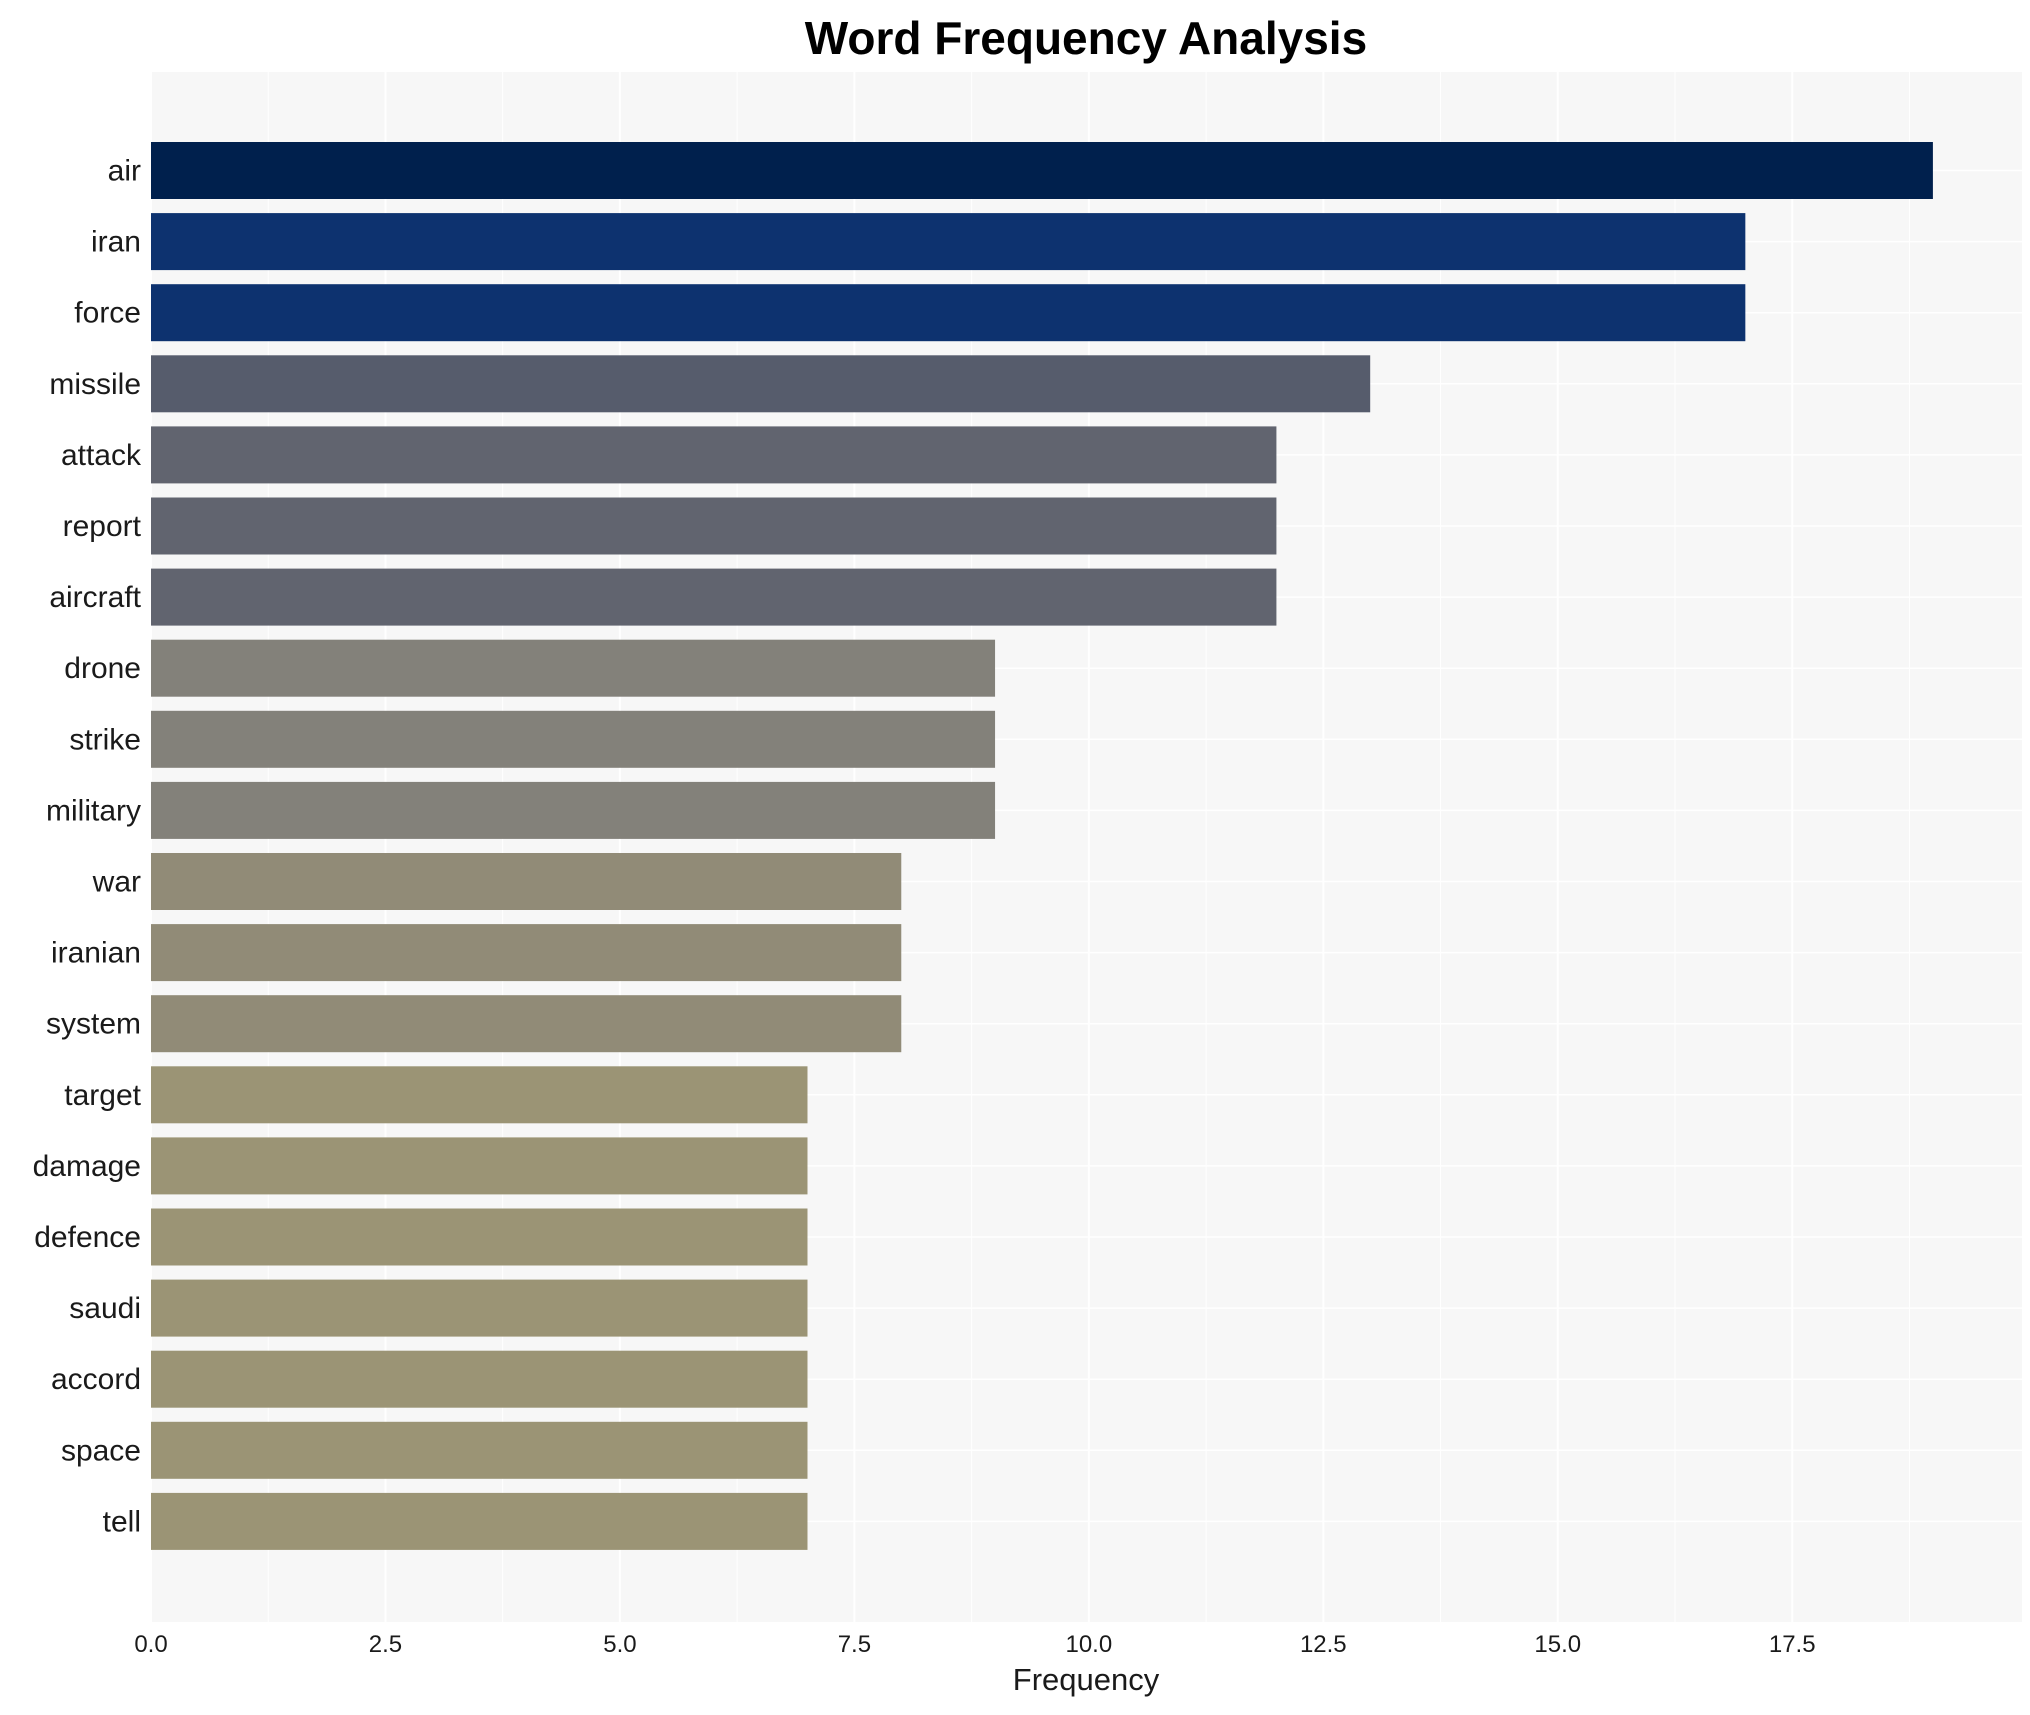 The height and width of the screenshot is (1715, 2030). I want to click on x-tick-label: 12.5, so click(1323, 1644).